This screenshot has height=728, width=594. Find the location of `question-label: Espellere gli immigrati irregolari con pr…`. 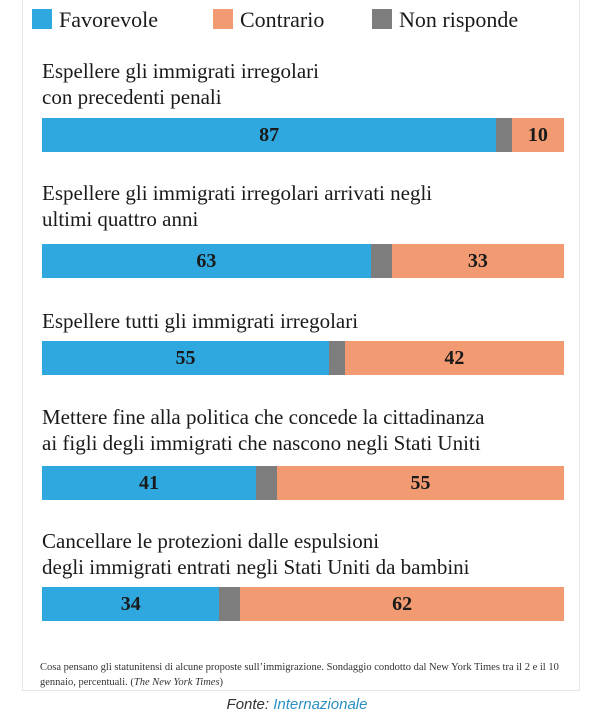

question-label: Espellere gli immigrati irregolari con pr… is located at coordinates (307, 84).